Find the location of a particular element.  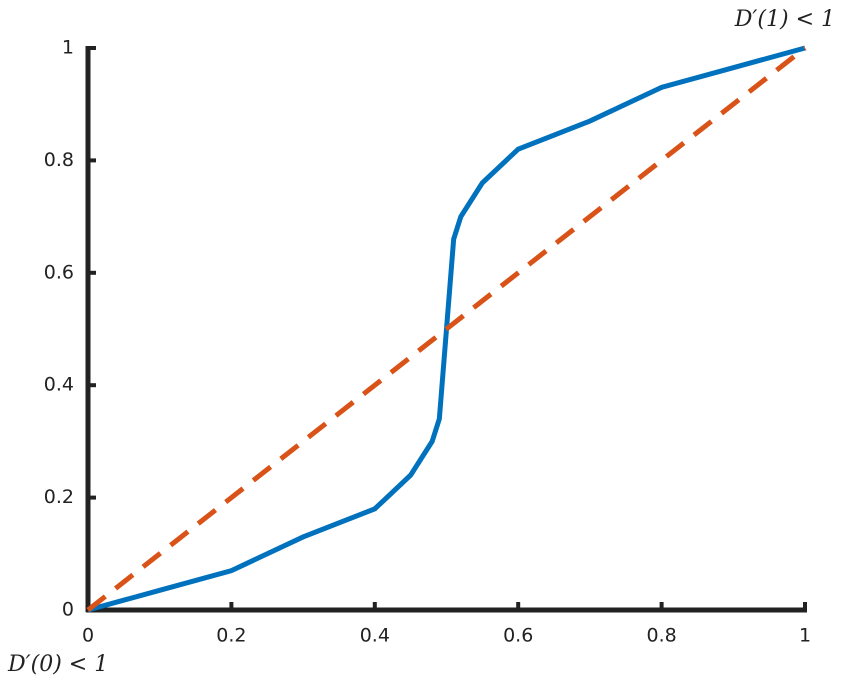

x-tick-label: 0 is located at coordinates (88, 636).